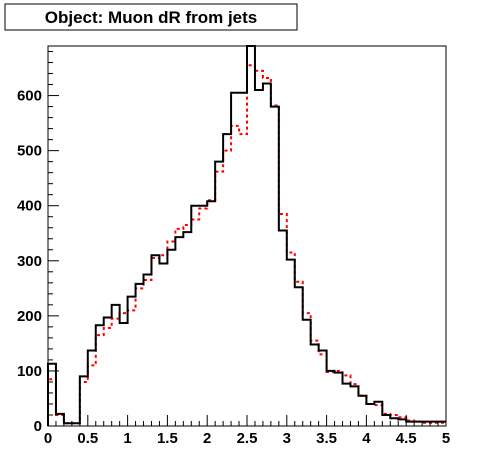 The image size is (496, 472). What do you see at coordinates (29, 151) in the screenshot?
I see `y-tick-label: 500` at bounding box center [29, 151].